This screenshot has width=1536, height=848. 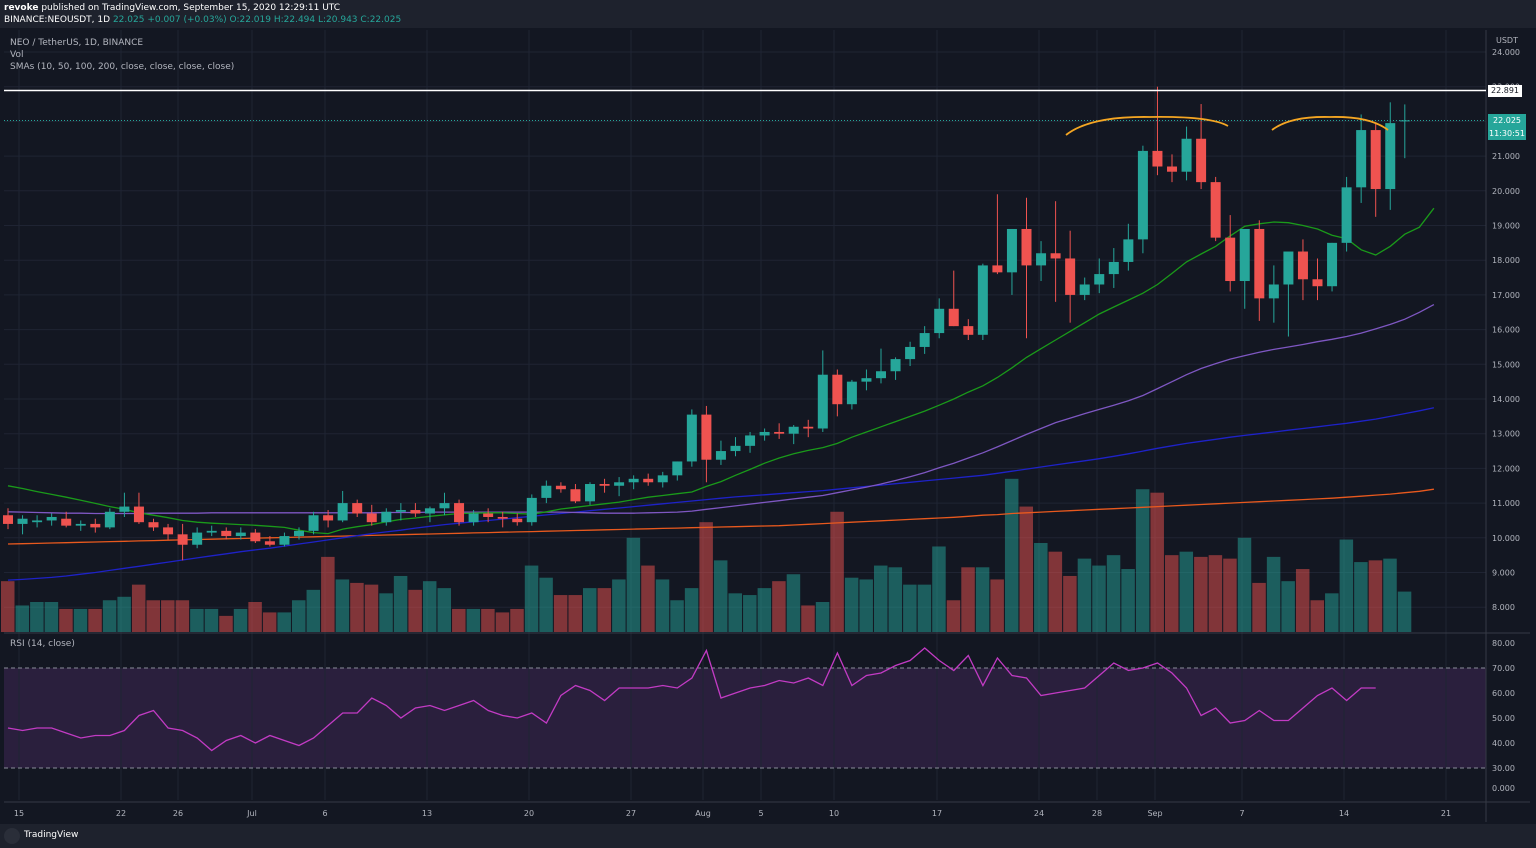 I want to click on x-tick-label: 28, so click(x=1097, y=813).